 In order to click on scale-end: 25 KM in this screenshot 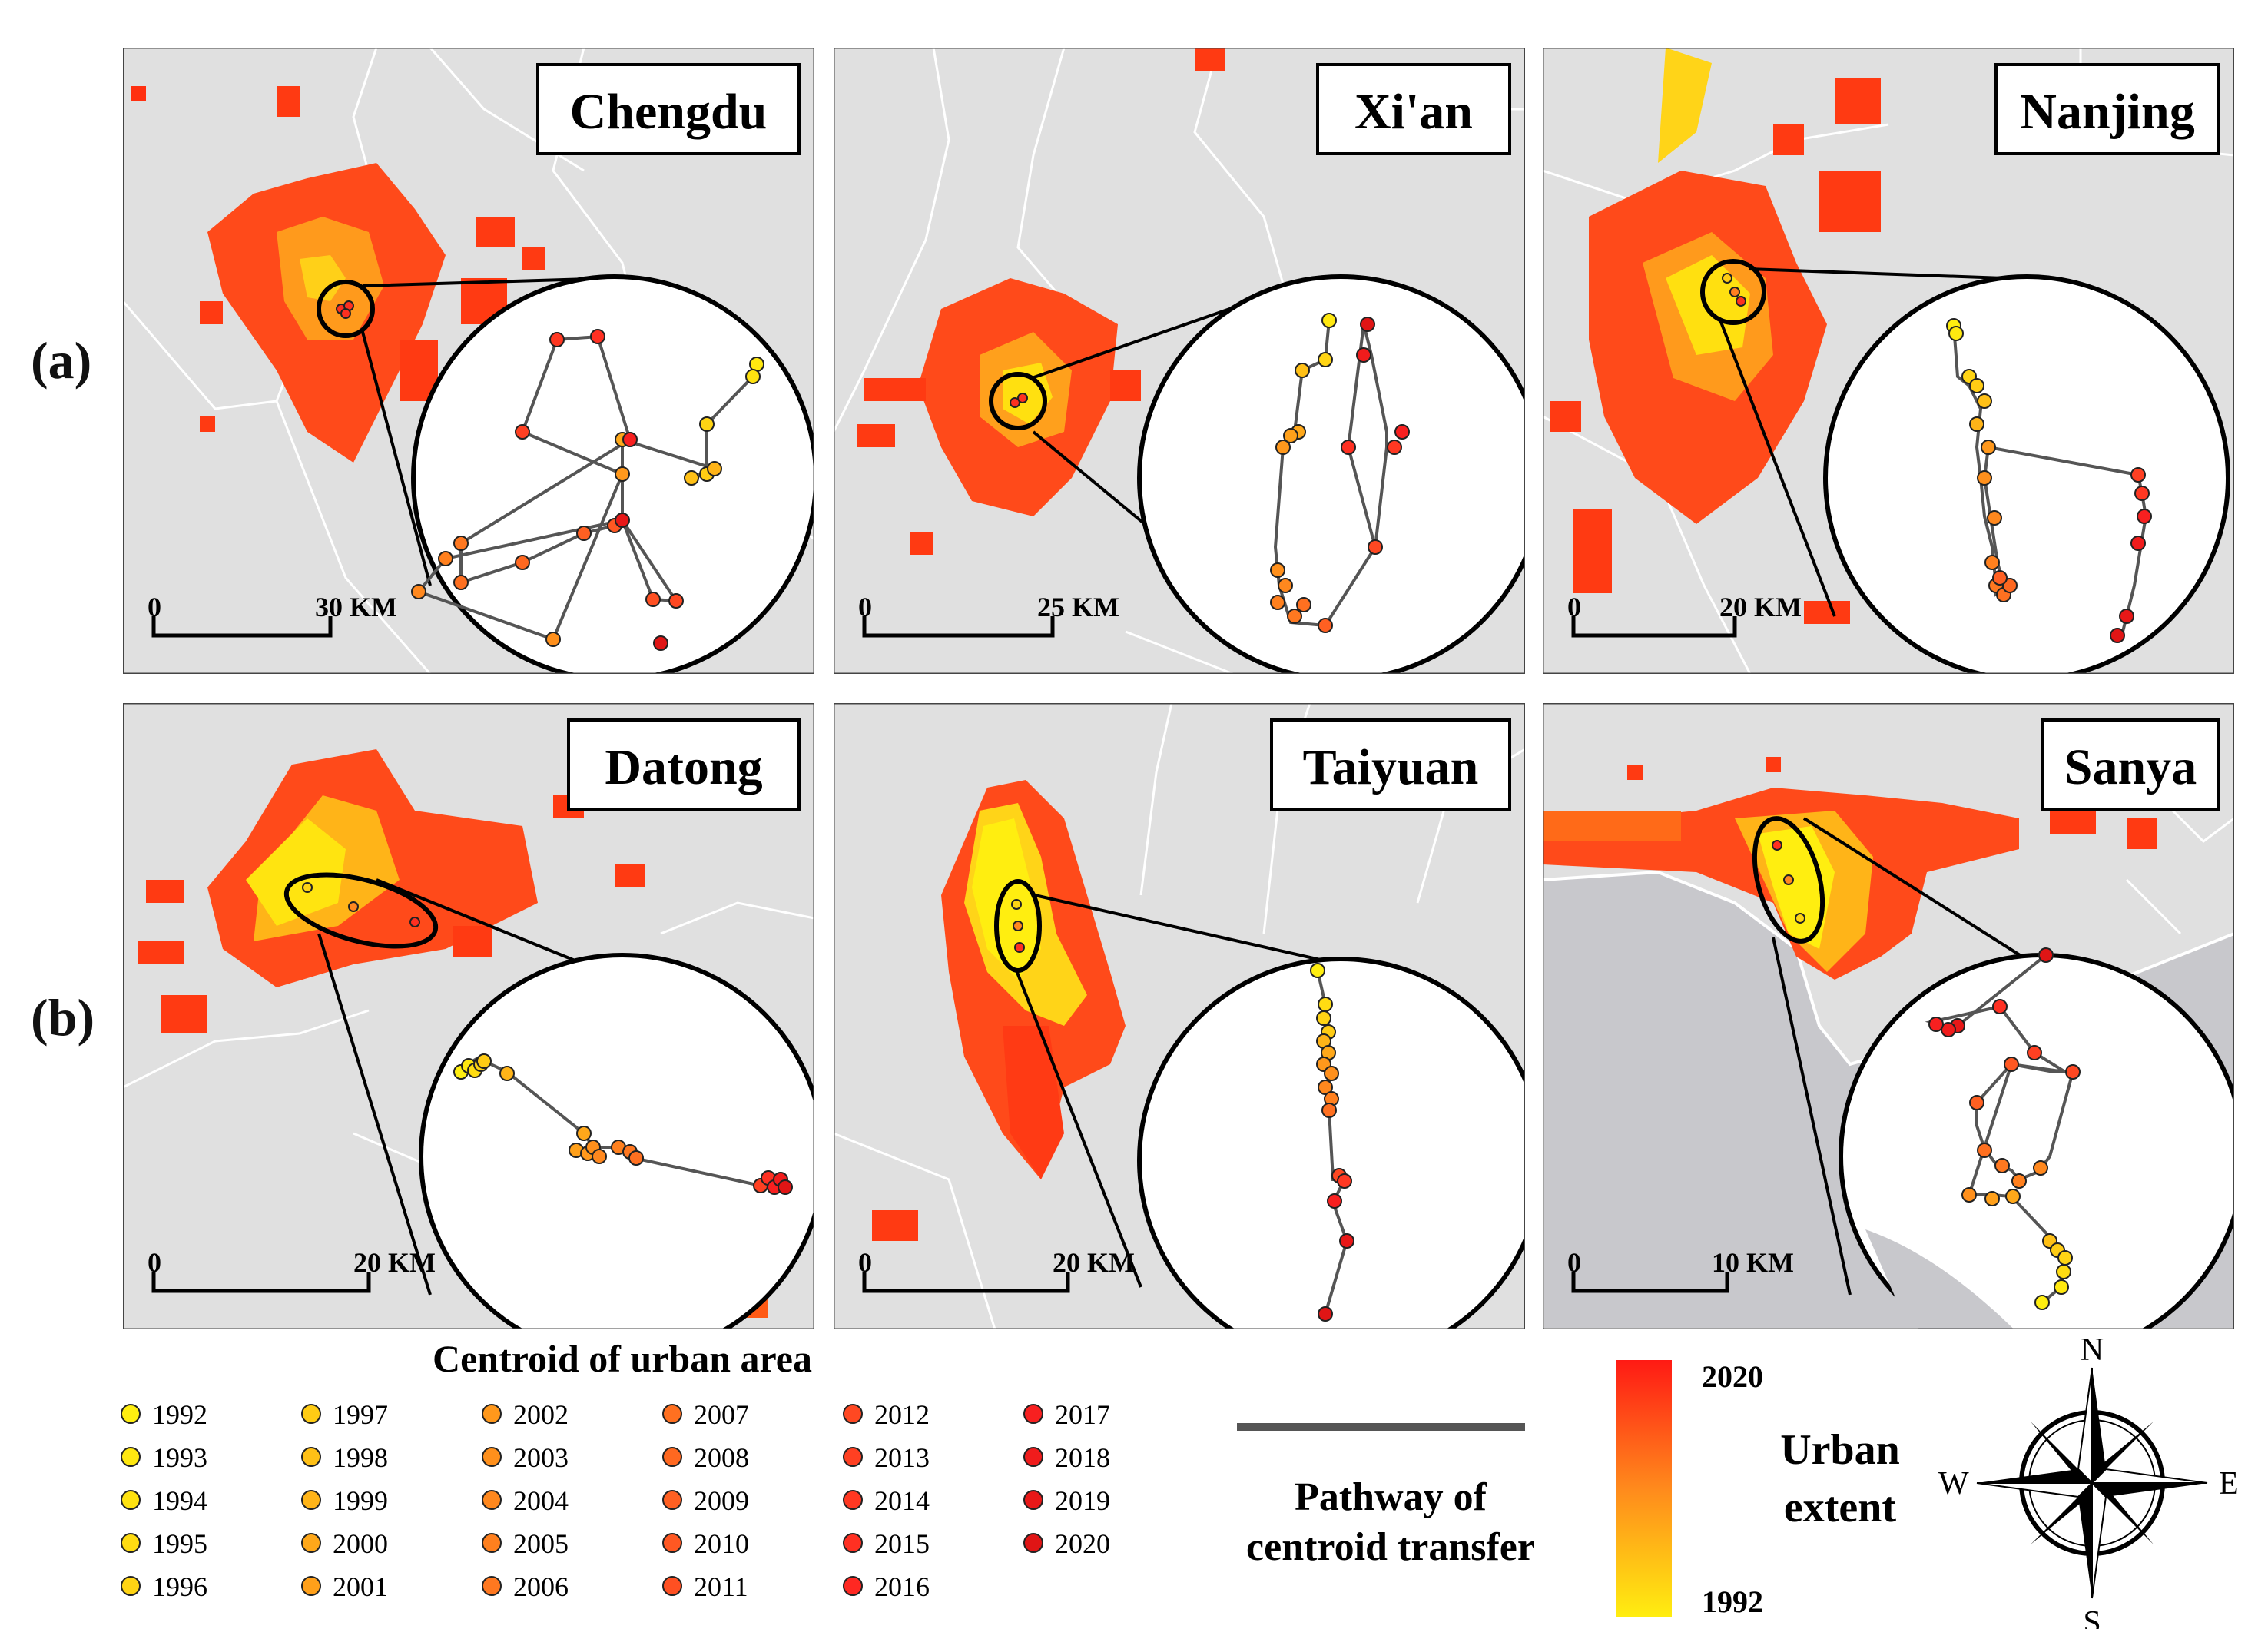, I will do `click(1078, 607)`.